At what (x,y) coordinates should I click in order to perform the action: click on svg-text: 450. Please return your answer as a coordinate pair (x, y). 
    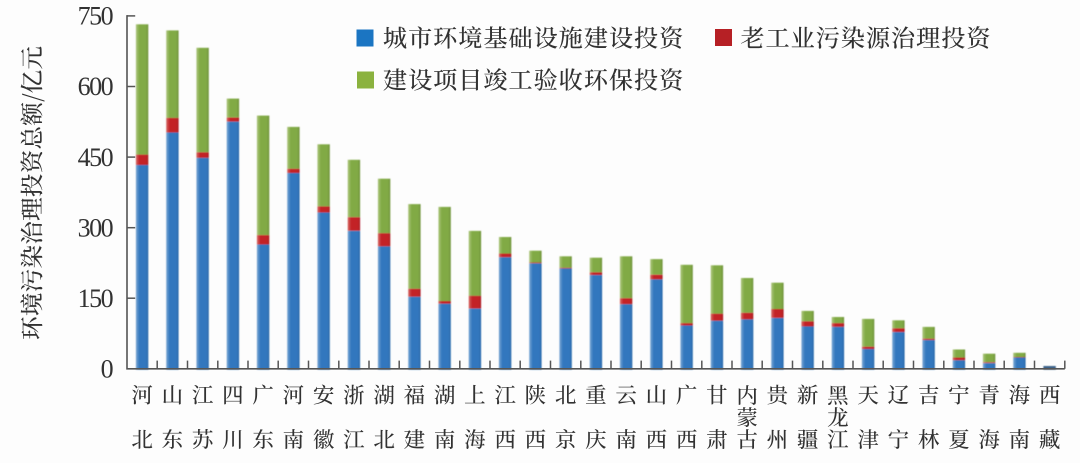
    Looking at the image, I should click on (96, 157).